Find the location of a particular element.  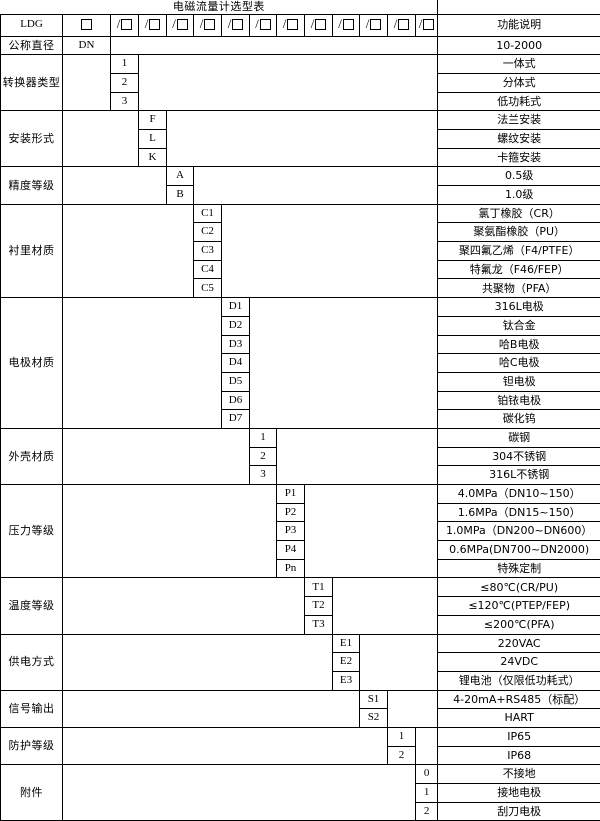

code-cell: K is located at coordinates (153, 157).